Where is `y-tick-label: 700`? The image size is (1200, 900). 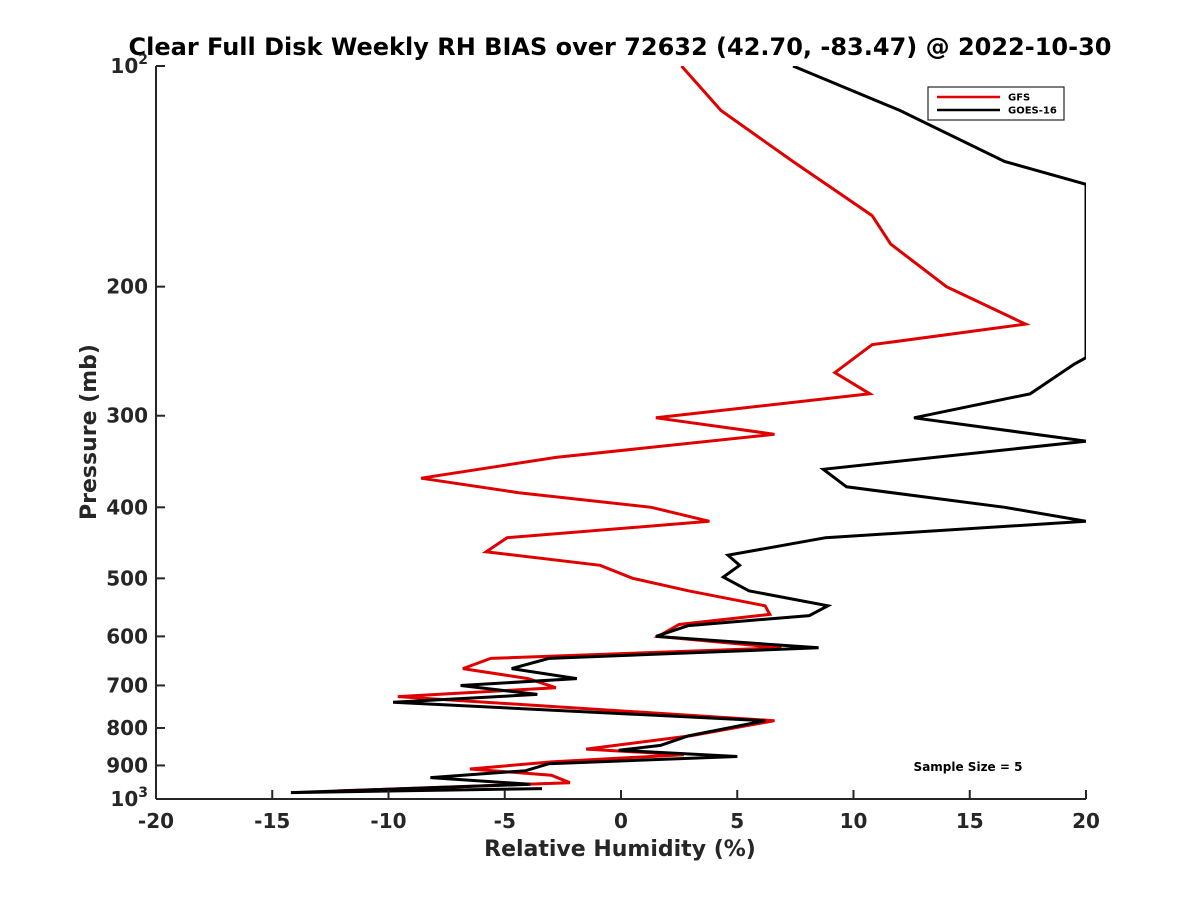
y-tick-label: 700 is located at coordinates (127, 685).